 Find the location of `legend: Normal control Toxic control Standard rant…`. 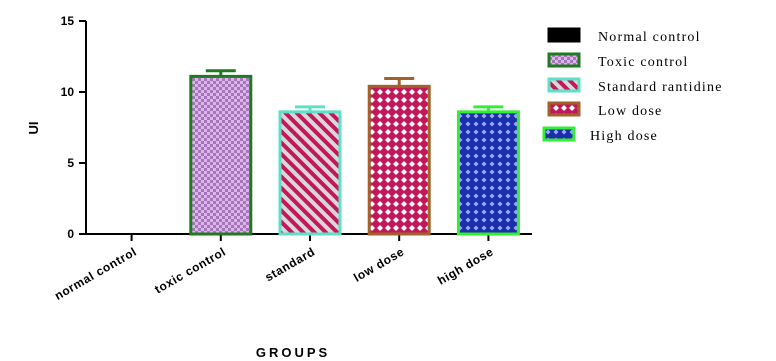

legend: Normal control Toxic control Standard rant… is located at coordinates (632, 85).